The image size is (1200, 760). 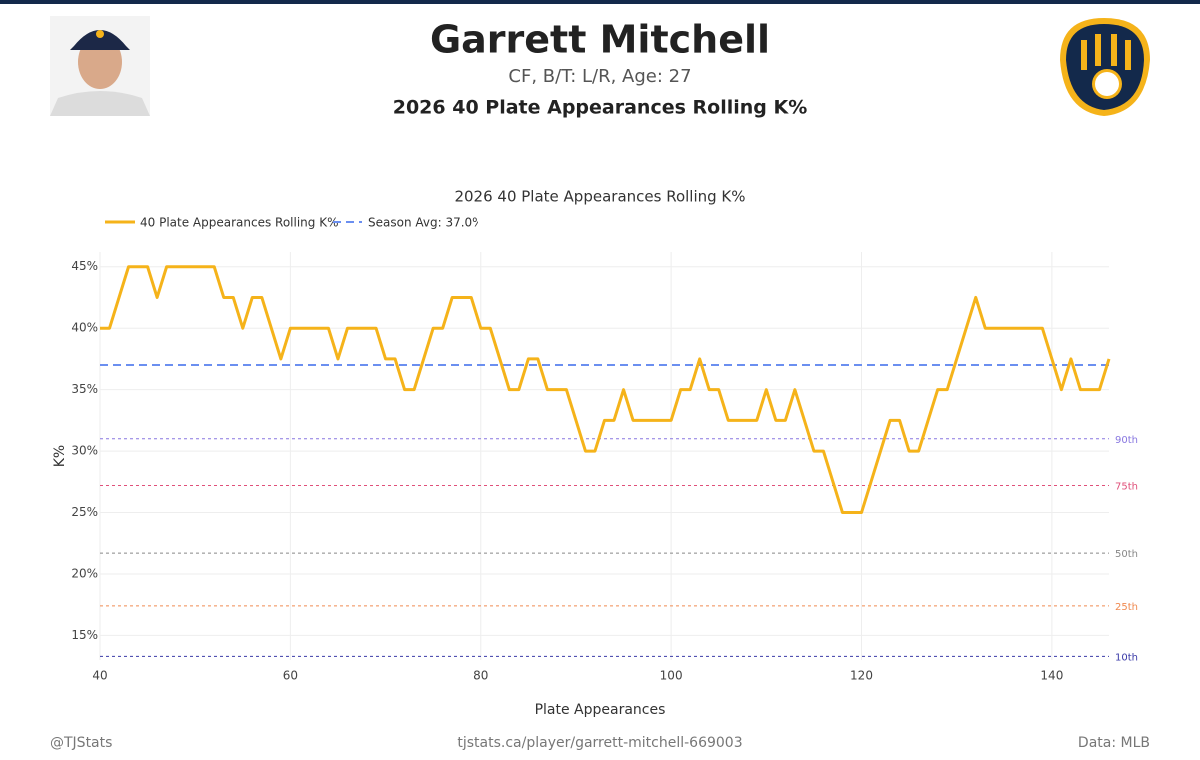 I want to click on y-tick-label: 45%, so click(x=84, y=266).